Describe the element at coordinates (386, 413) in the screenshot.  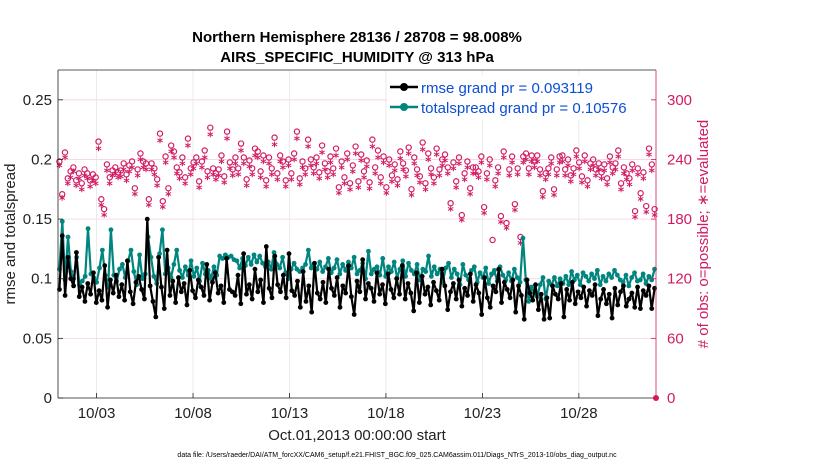
I see `x-tick-label: 10/18` at that location.